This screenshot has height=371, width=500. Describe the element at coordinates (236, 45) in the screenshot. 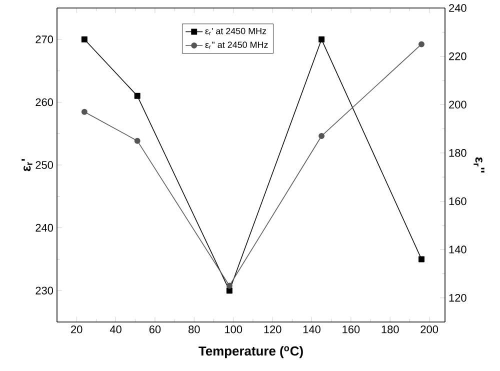

I see `legend-label: ε$_{r}$'' at 2450 MHz` at that location.